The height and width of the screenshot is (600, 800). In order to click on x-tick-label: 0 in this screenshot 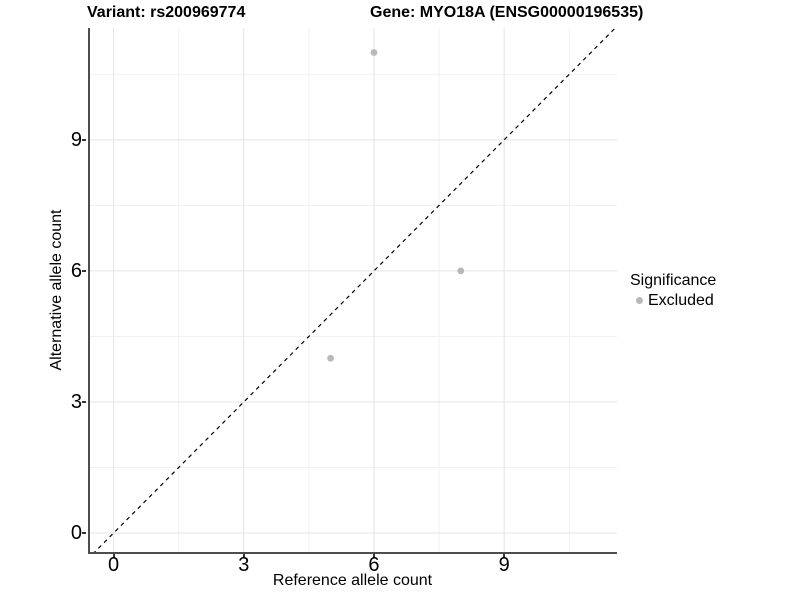, I will do `click(114, 565)`.